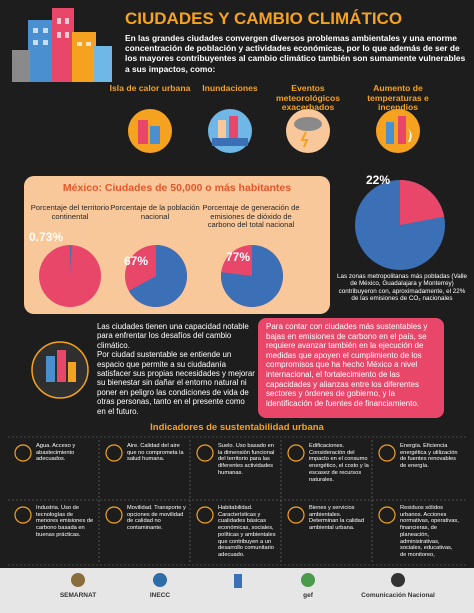  What do you see at coordinates (62, 45) in the screenshot?
I see `buildings-illustration` at bounding box center [62, 45].